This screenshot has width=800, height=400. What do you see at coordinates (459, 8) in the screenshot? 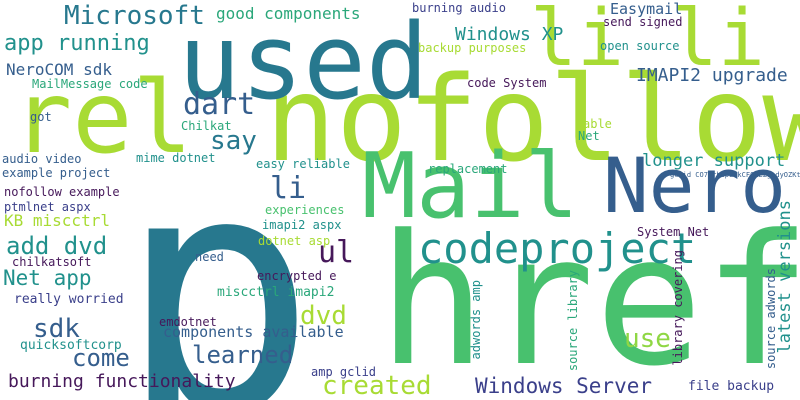
I see `word-cloud-term: burning audio` at bounding box center [459, 8].